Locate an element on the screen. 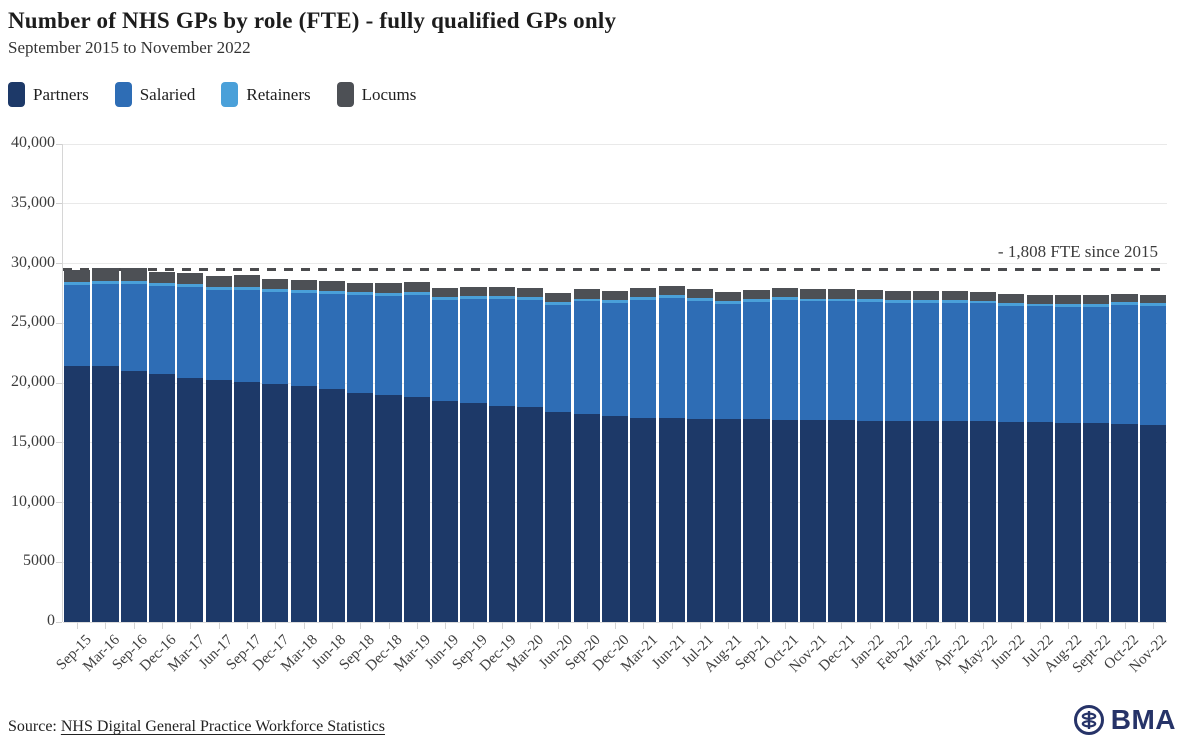 The image size is (1200, 754). legend-item-retainers: Retainers is located at coordinates (266, 94).